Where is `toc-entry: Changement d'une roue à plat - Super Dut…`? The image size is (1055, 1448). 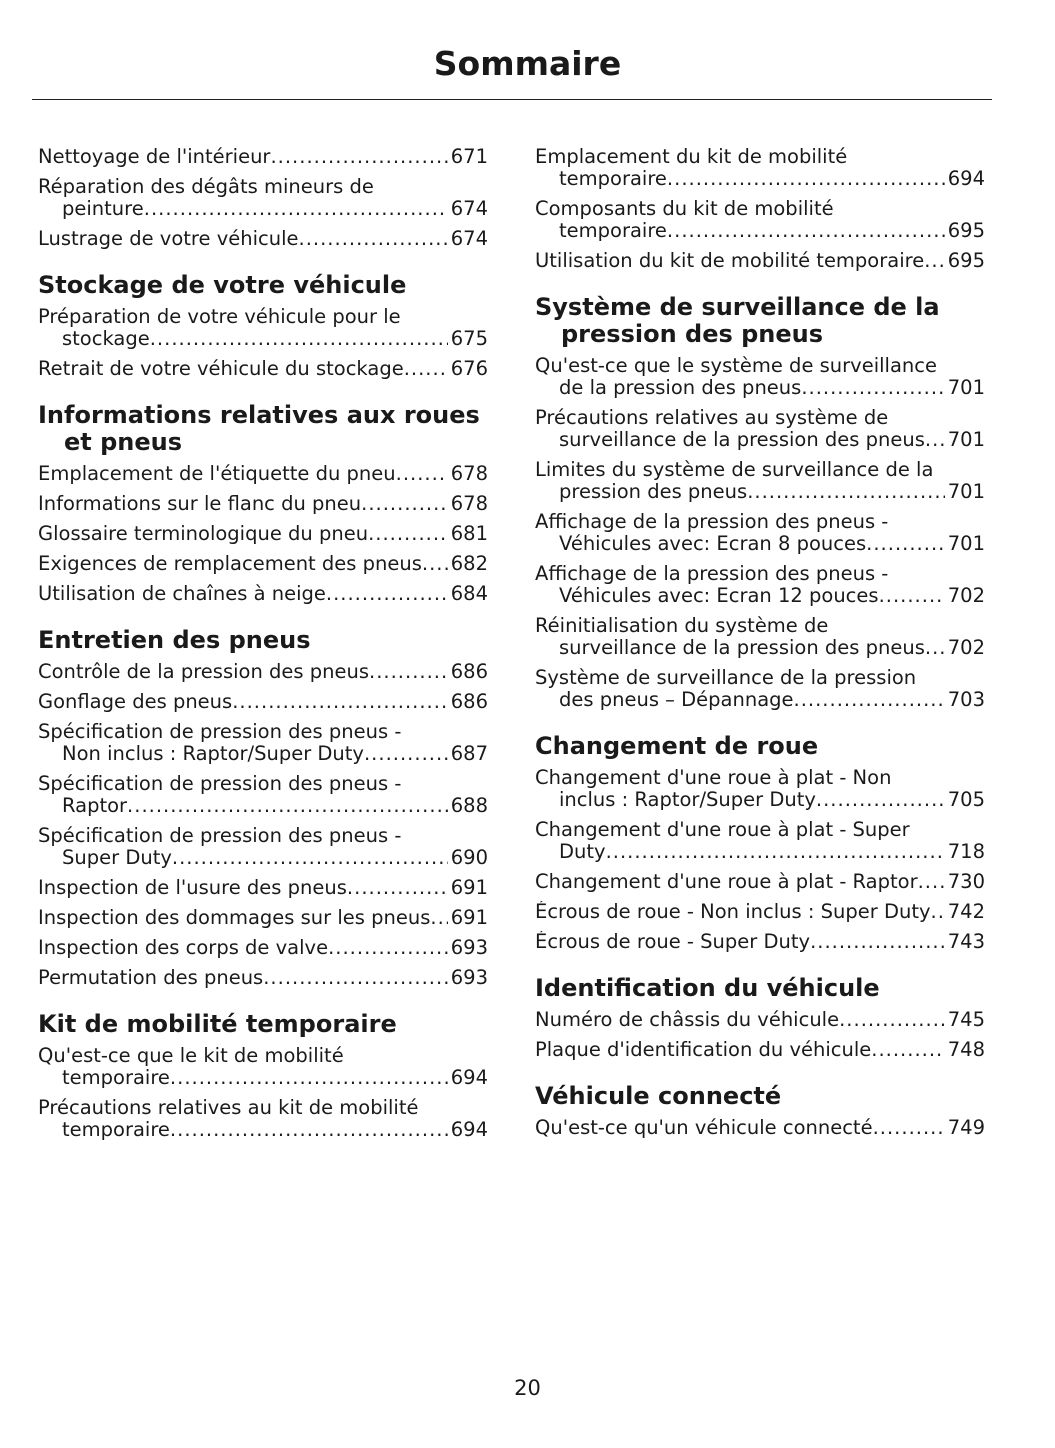
toc-entry: Changement d'une roue à plat - Super Dut… is located at coordinates (760, 841).